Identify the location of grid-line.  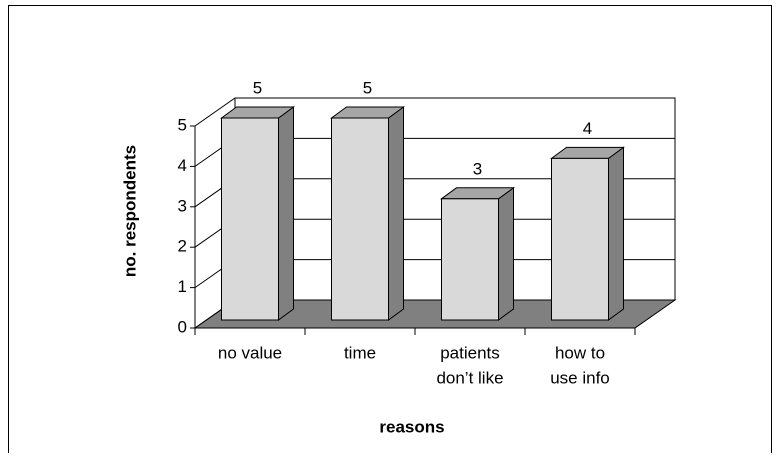
(434, 112).